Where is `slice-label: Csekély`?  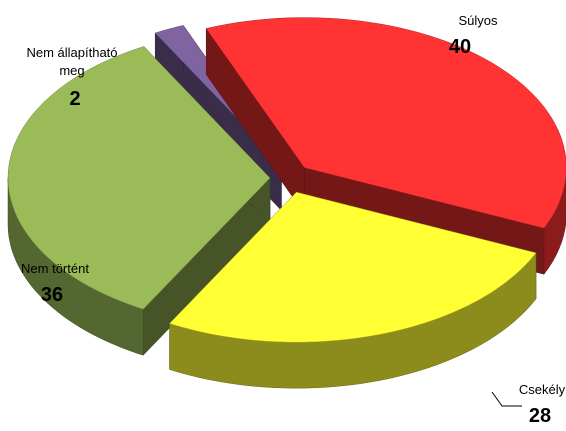
slice-label: Csekély is located at coordinates (542, 389).